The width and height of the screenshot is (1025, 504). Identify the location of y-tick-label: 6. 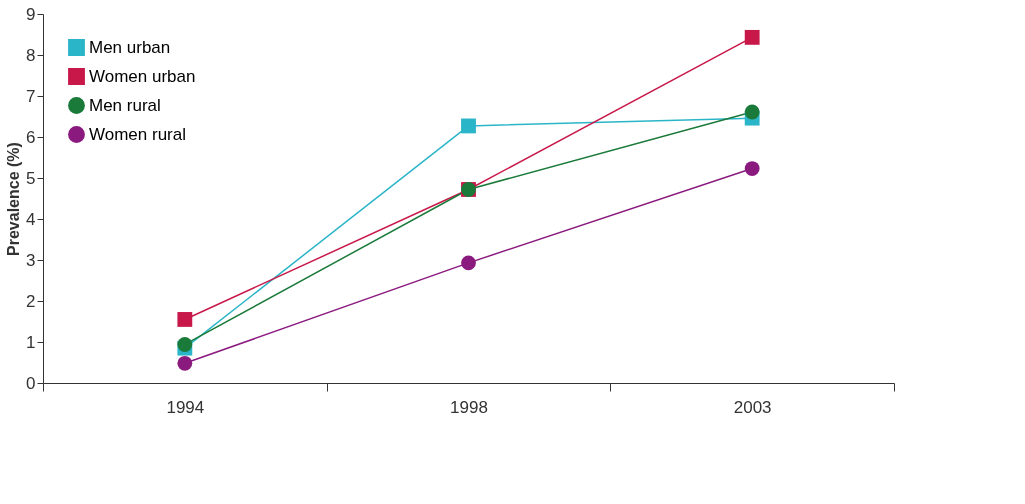
(31, 137).